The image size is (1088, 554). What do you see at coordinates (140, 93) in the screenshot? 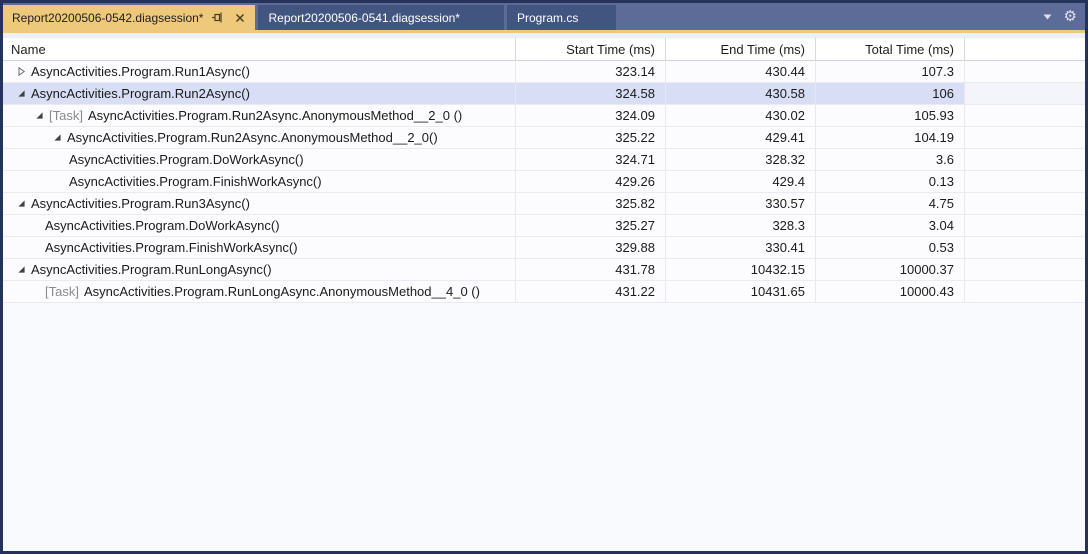
I see `activity-name: AsyncActivities.Program.Run2Async()` at bounding box center [140, 93].